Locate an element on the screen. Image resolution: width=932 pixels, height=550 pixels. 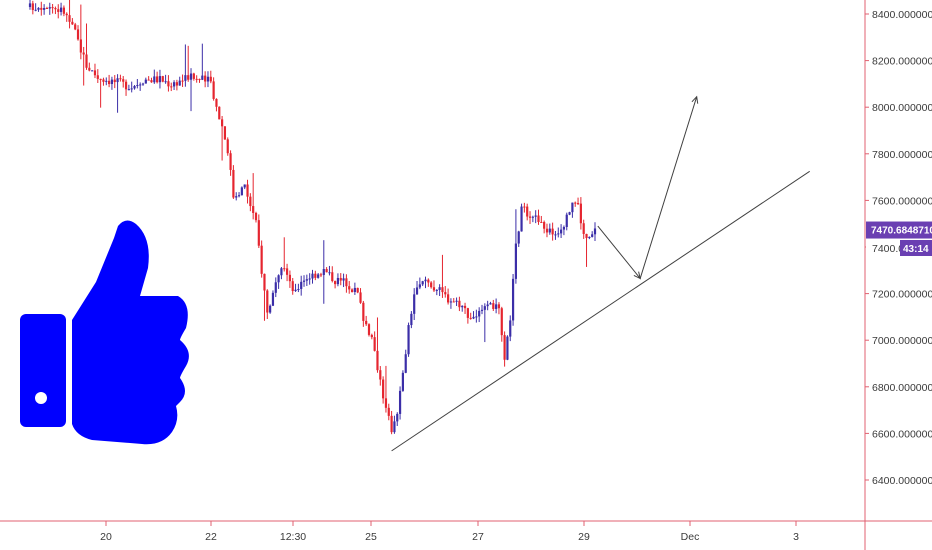
y-tick-label: 8200.00000000 is located at coordinates (902, 62).